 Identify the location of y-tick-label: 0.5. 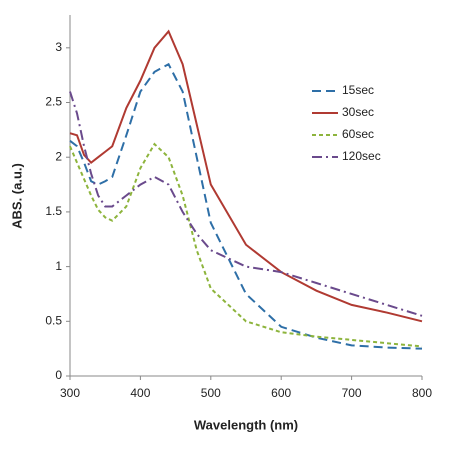
(53, 320).